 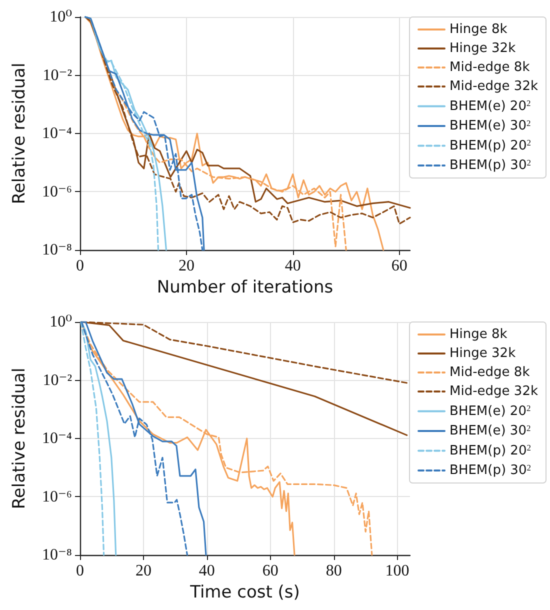 What do you see at coordinates (245, 287) in the screenshot?
I see `x-axis-title: Number of iterations` at bounding box center [245, 287].